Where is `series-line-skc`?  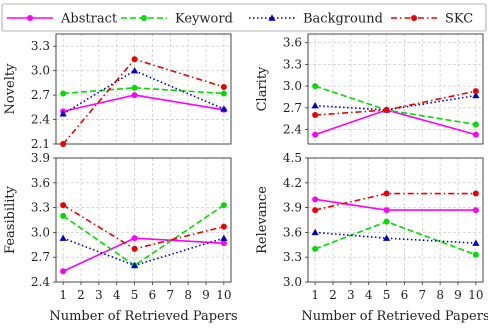
series-line-skc is located at coordinates (143, 101).